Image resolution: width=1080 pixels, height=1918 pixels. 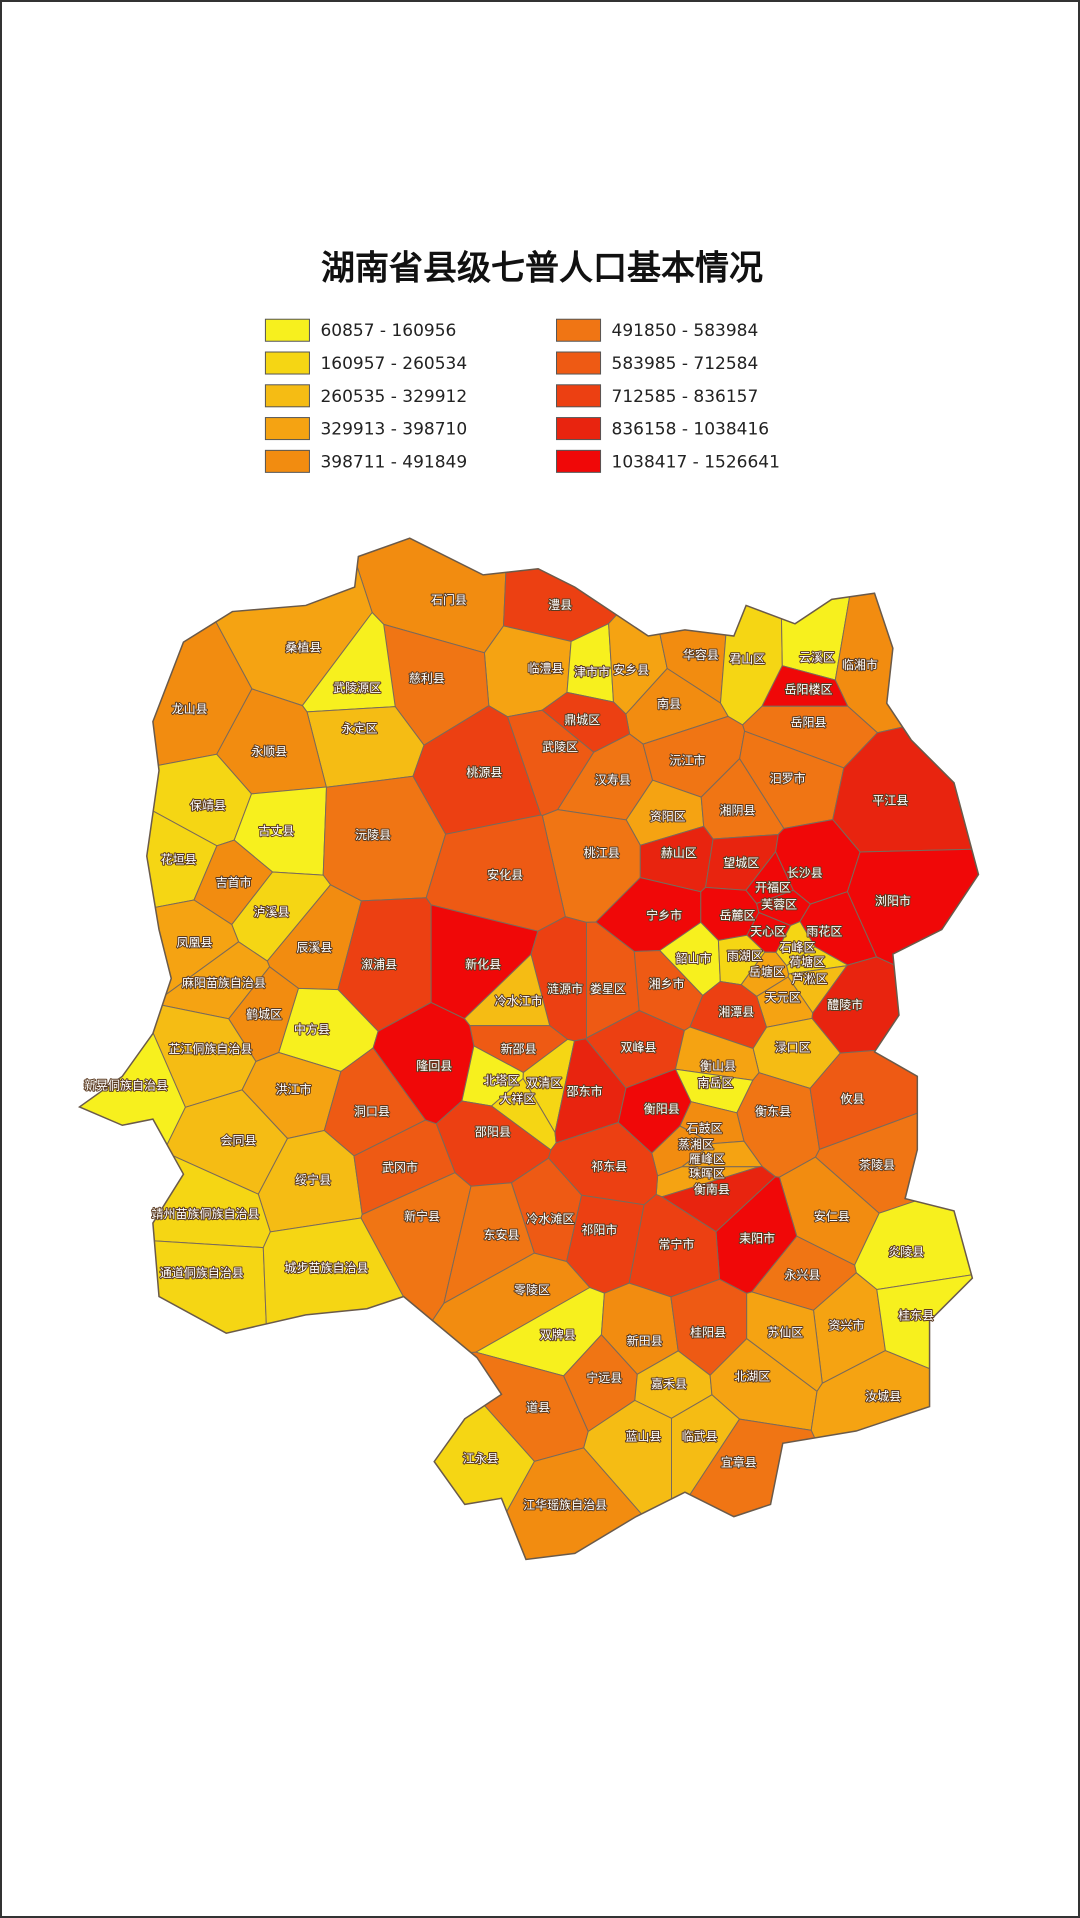 I want to click on county-label: 大祥区, so click(x=517, y=1099).